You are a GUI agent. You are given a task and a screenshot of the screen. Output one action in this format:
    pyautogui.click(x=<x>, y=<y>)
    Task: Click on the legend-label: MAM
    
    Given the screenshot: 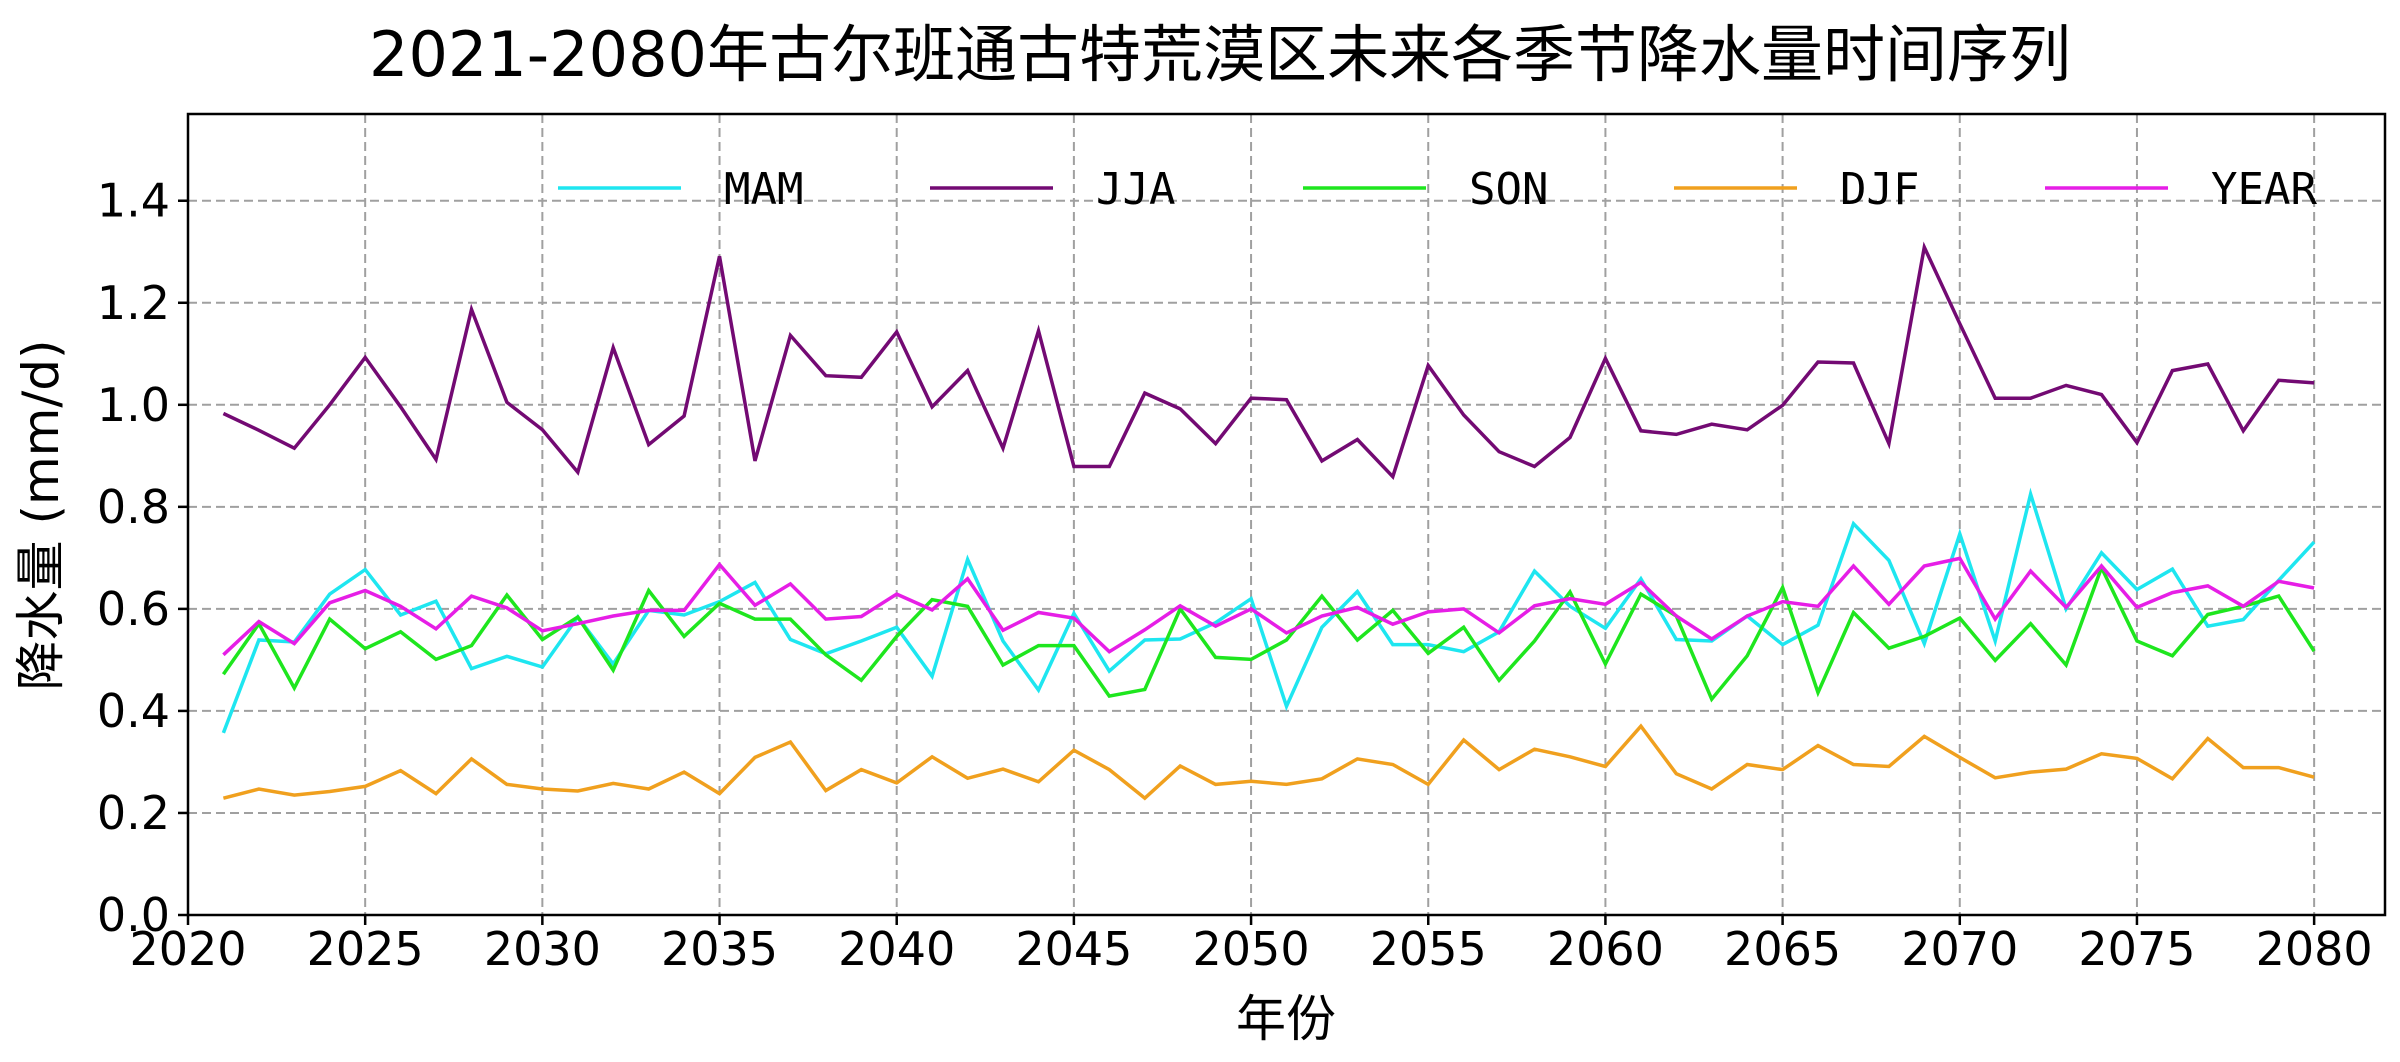 What is the action you would take?
    pyautogui.click(x=763, y=189)
    